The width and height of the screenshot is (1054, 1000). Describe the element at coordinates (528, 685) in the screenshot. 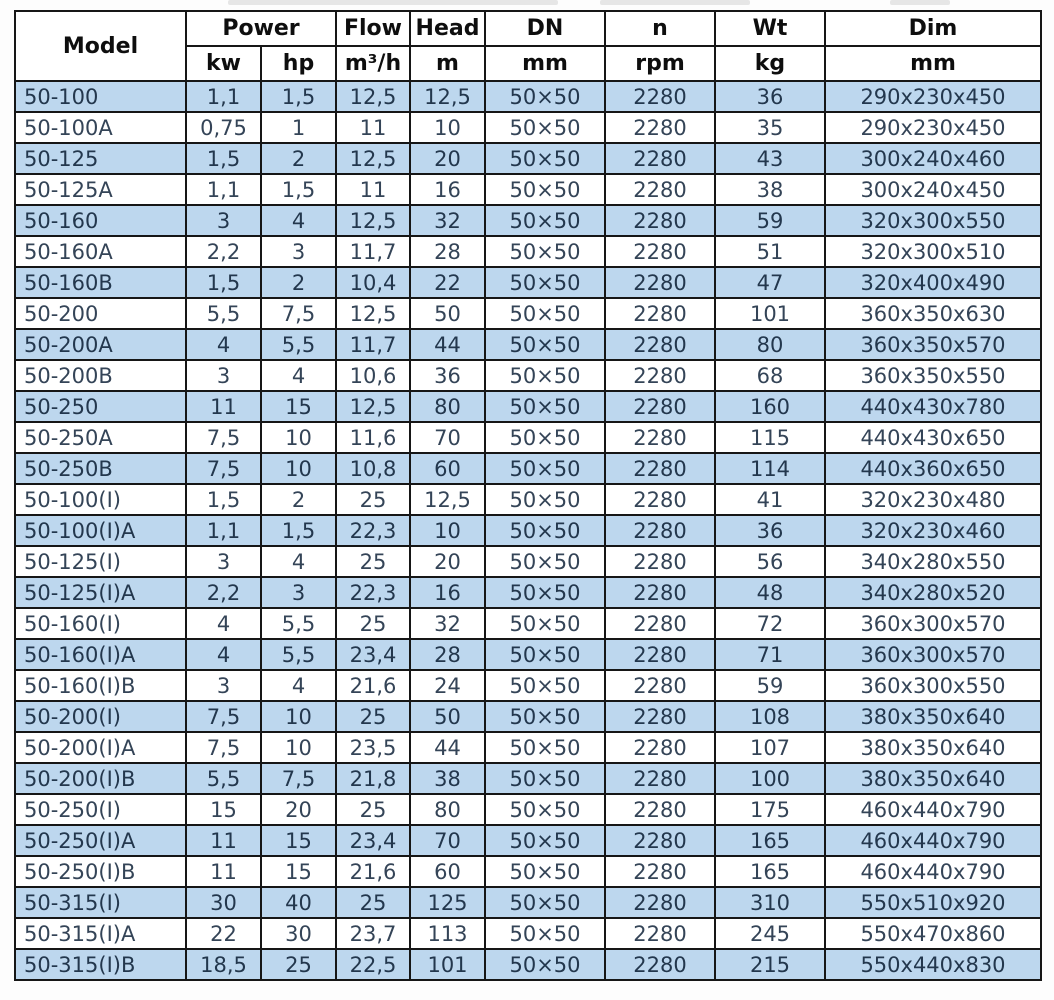

I see `table-row: 50-160(I)B 3 4 21,6 24 50×50 2280 59 360x300x550` at that location.